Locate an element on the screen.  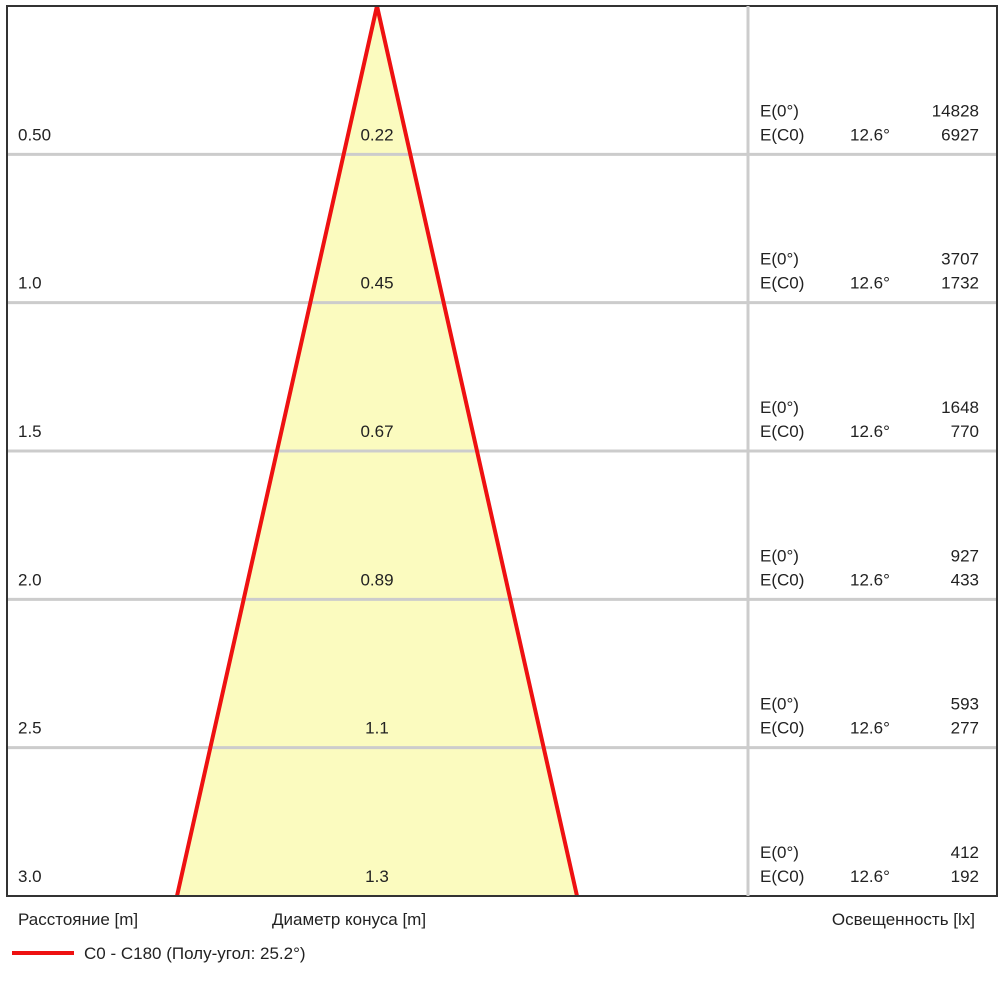
distance-label: 2.5 is located at coordinates (30, 728).